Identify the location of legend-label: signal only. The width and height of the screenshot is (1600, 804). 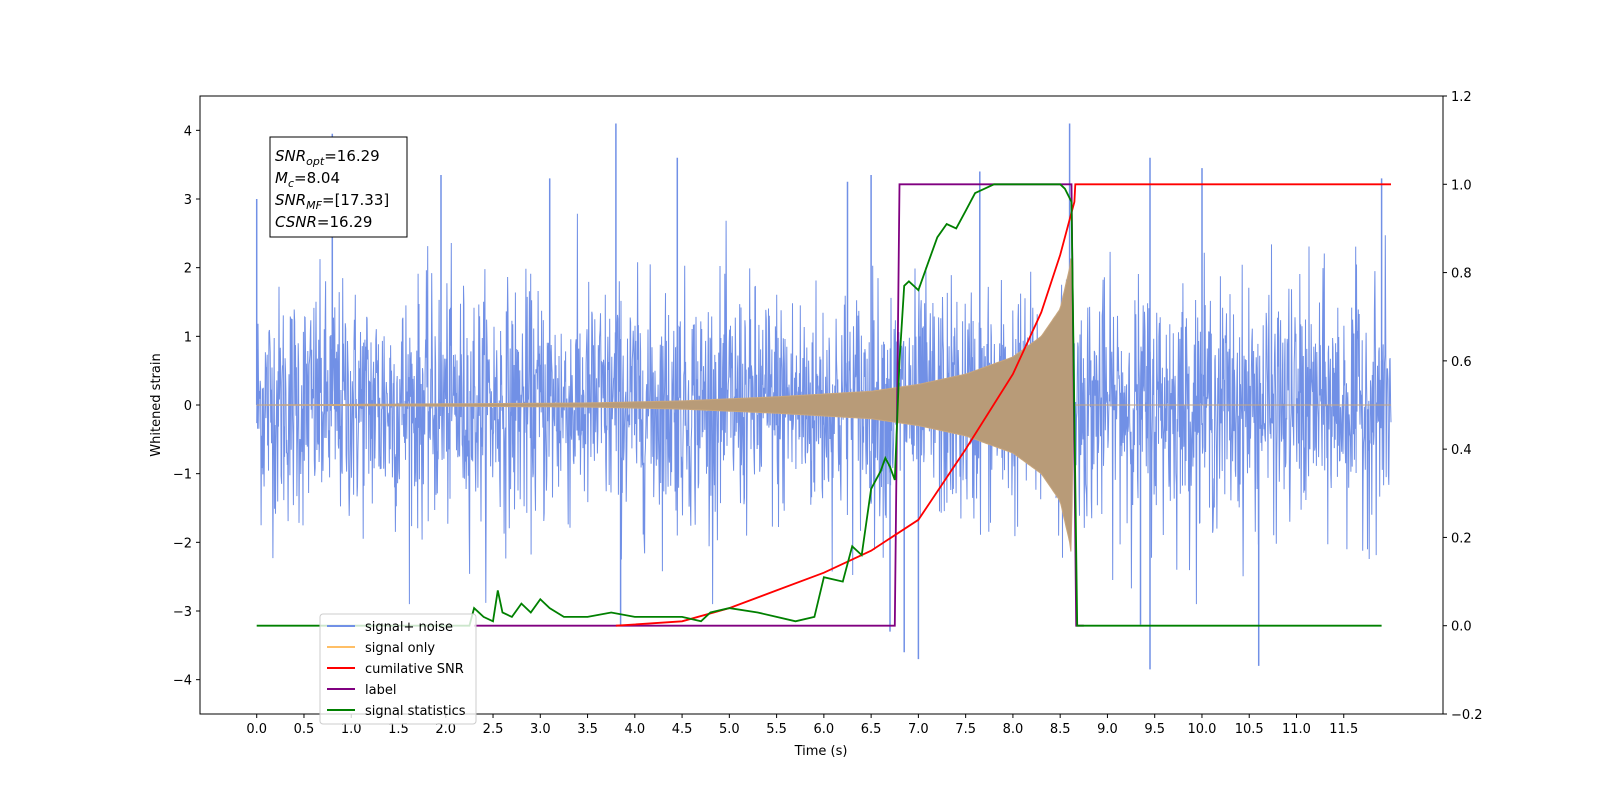
(400, 648).